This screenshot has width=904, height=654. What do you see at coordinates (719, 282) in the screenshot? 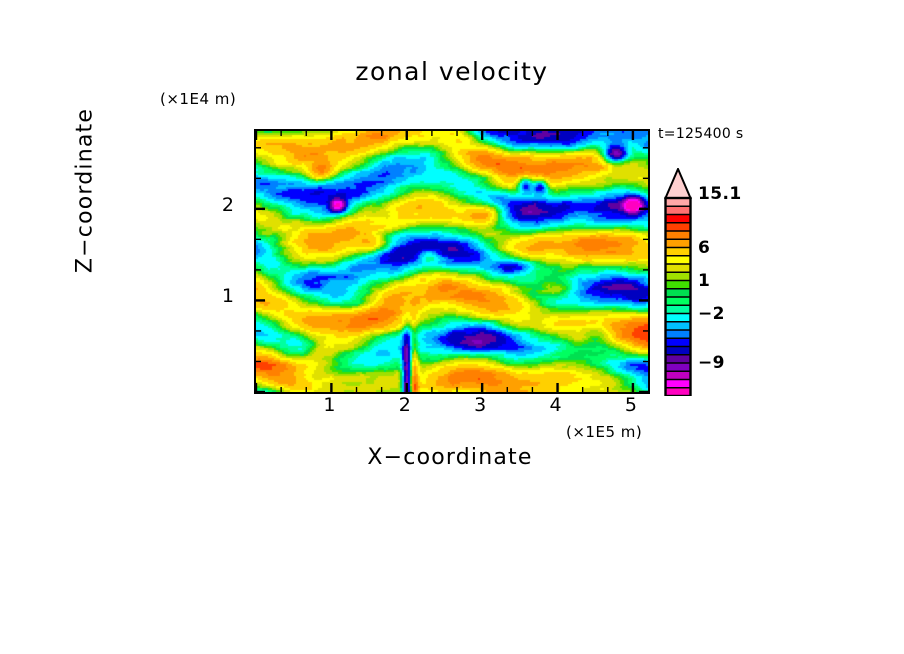
I see `colorbar: 15.1 6 1 −2 −9` at bounding box center [719, 282].